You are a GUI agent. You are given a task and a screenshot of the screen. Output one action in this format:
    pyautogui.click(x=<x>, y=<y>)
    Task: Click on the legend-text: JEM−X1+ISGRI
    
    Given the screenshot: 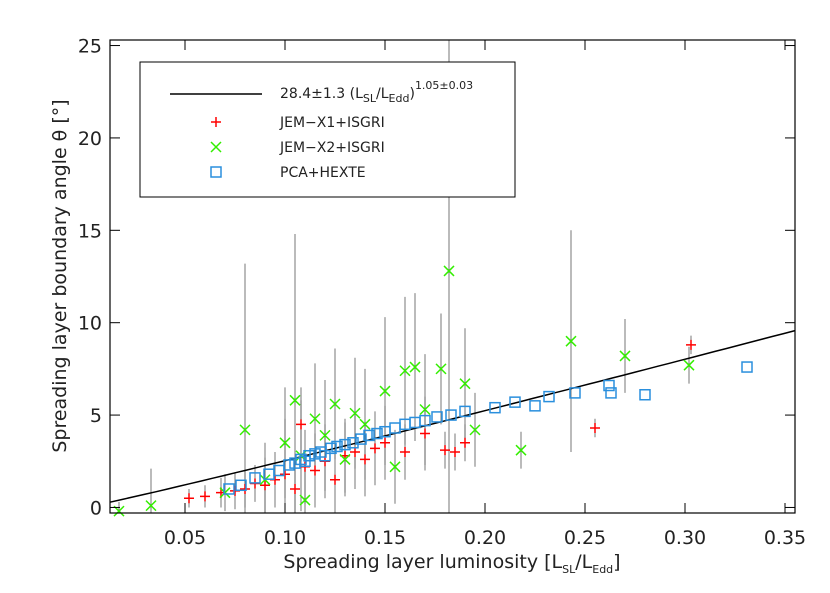 What is the action you would take?
    pyautogui.click(x=332, y=123)
    